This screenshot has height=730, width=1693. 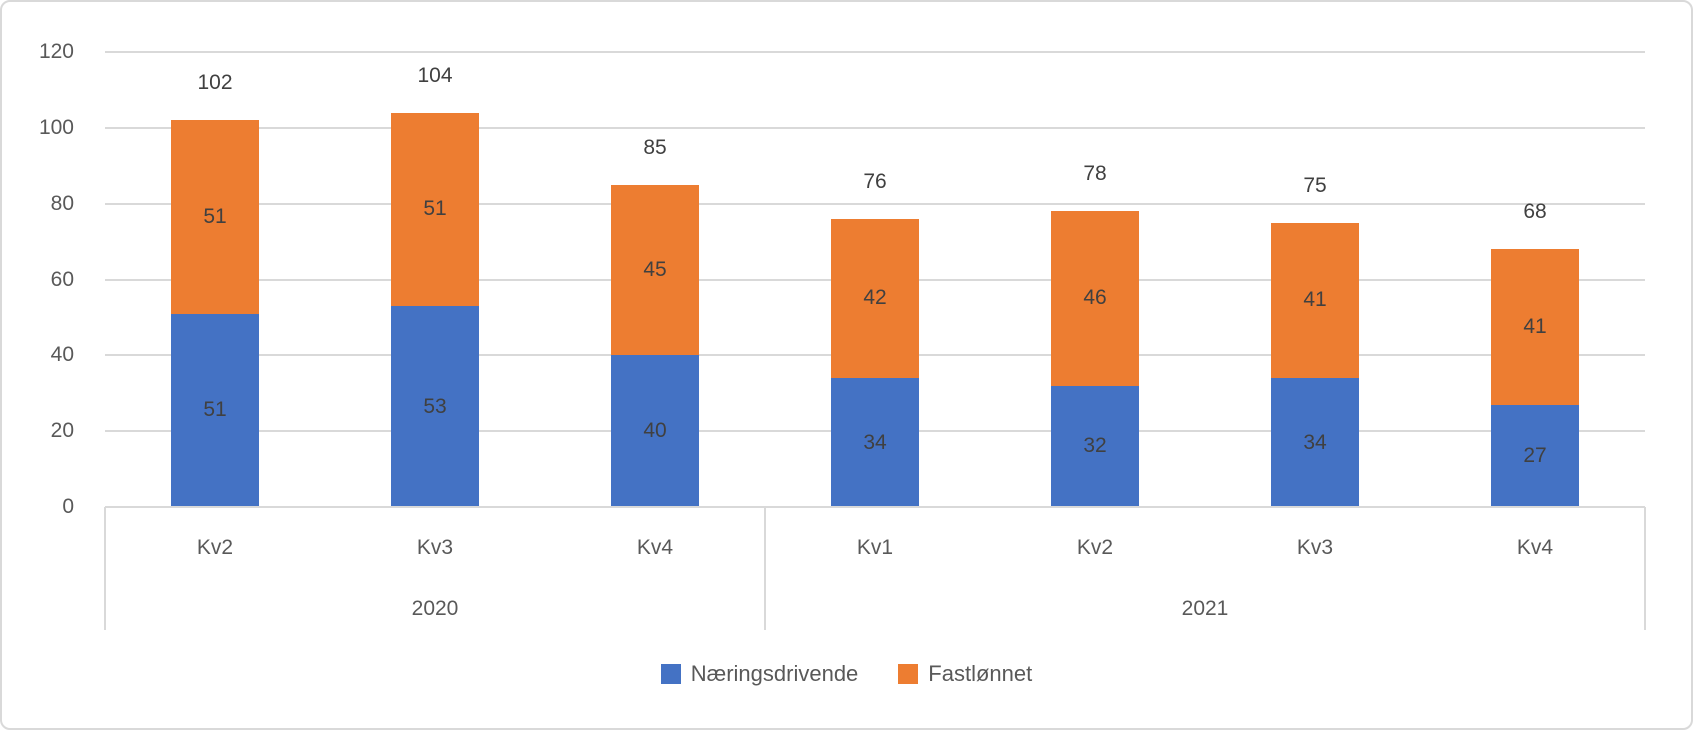 I want to click on y-axis-tick-label: 20, so click(x=62, y=431).